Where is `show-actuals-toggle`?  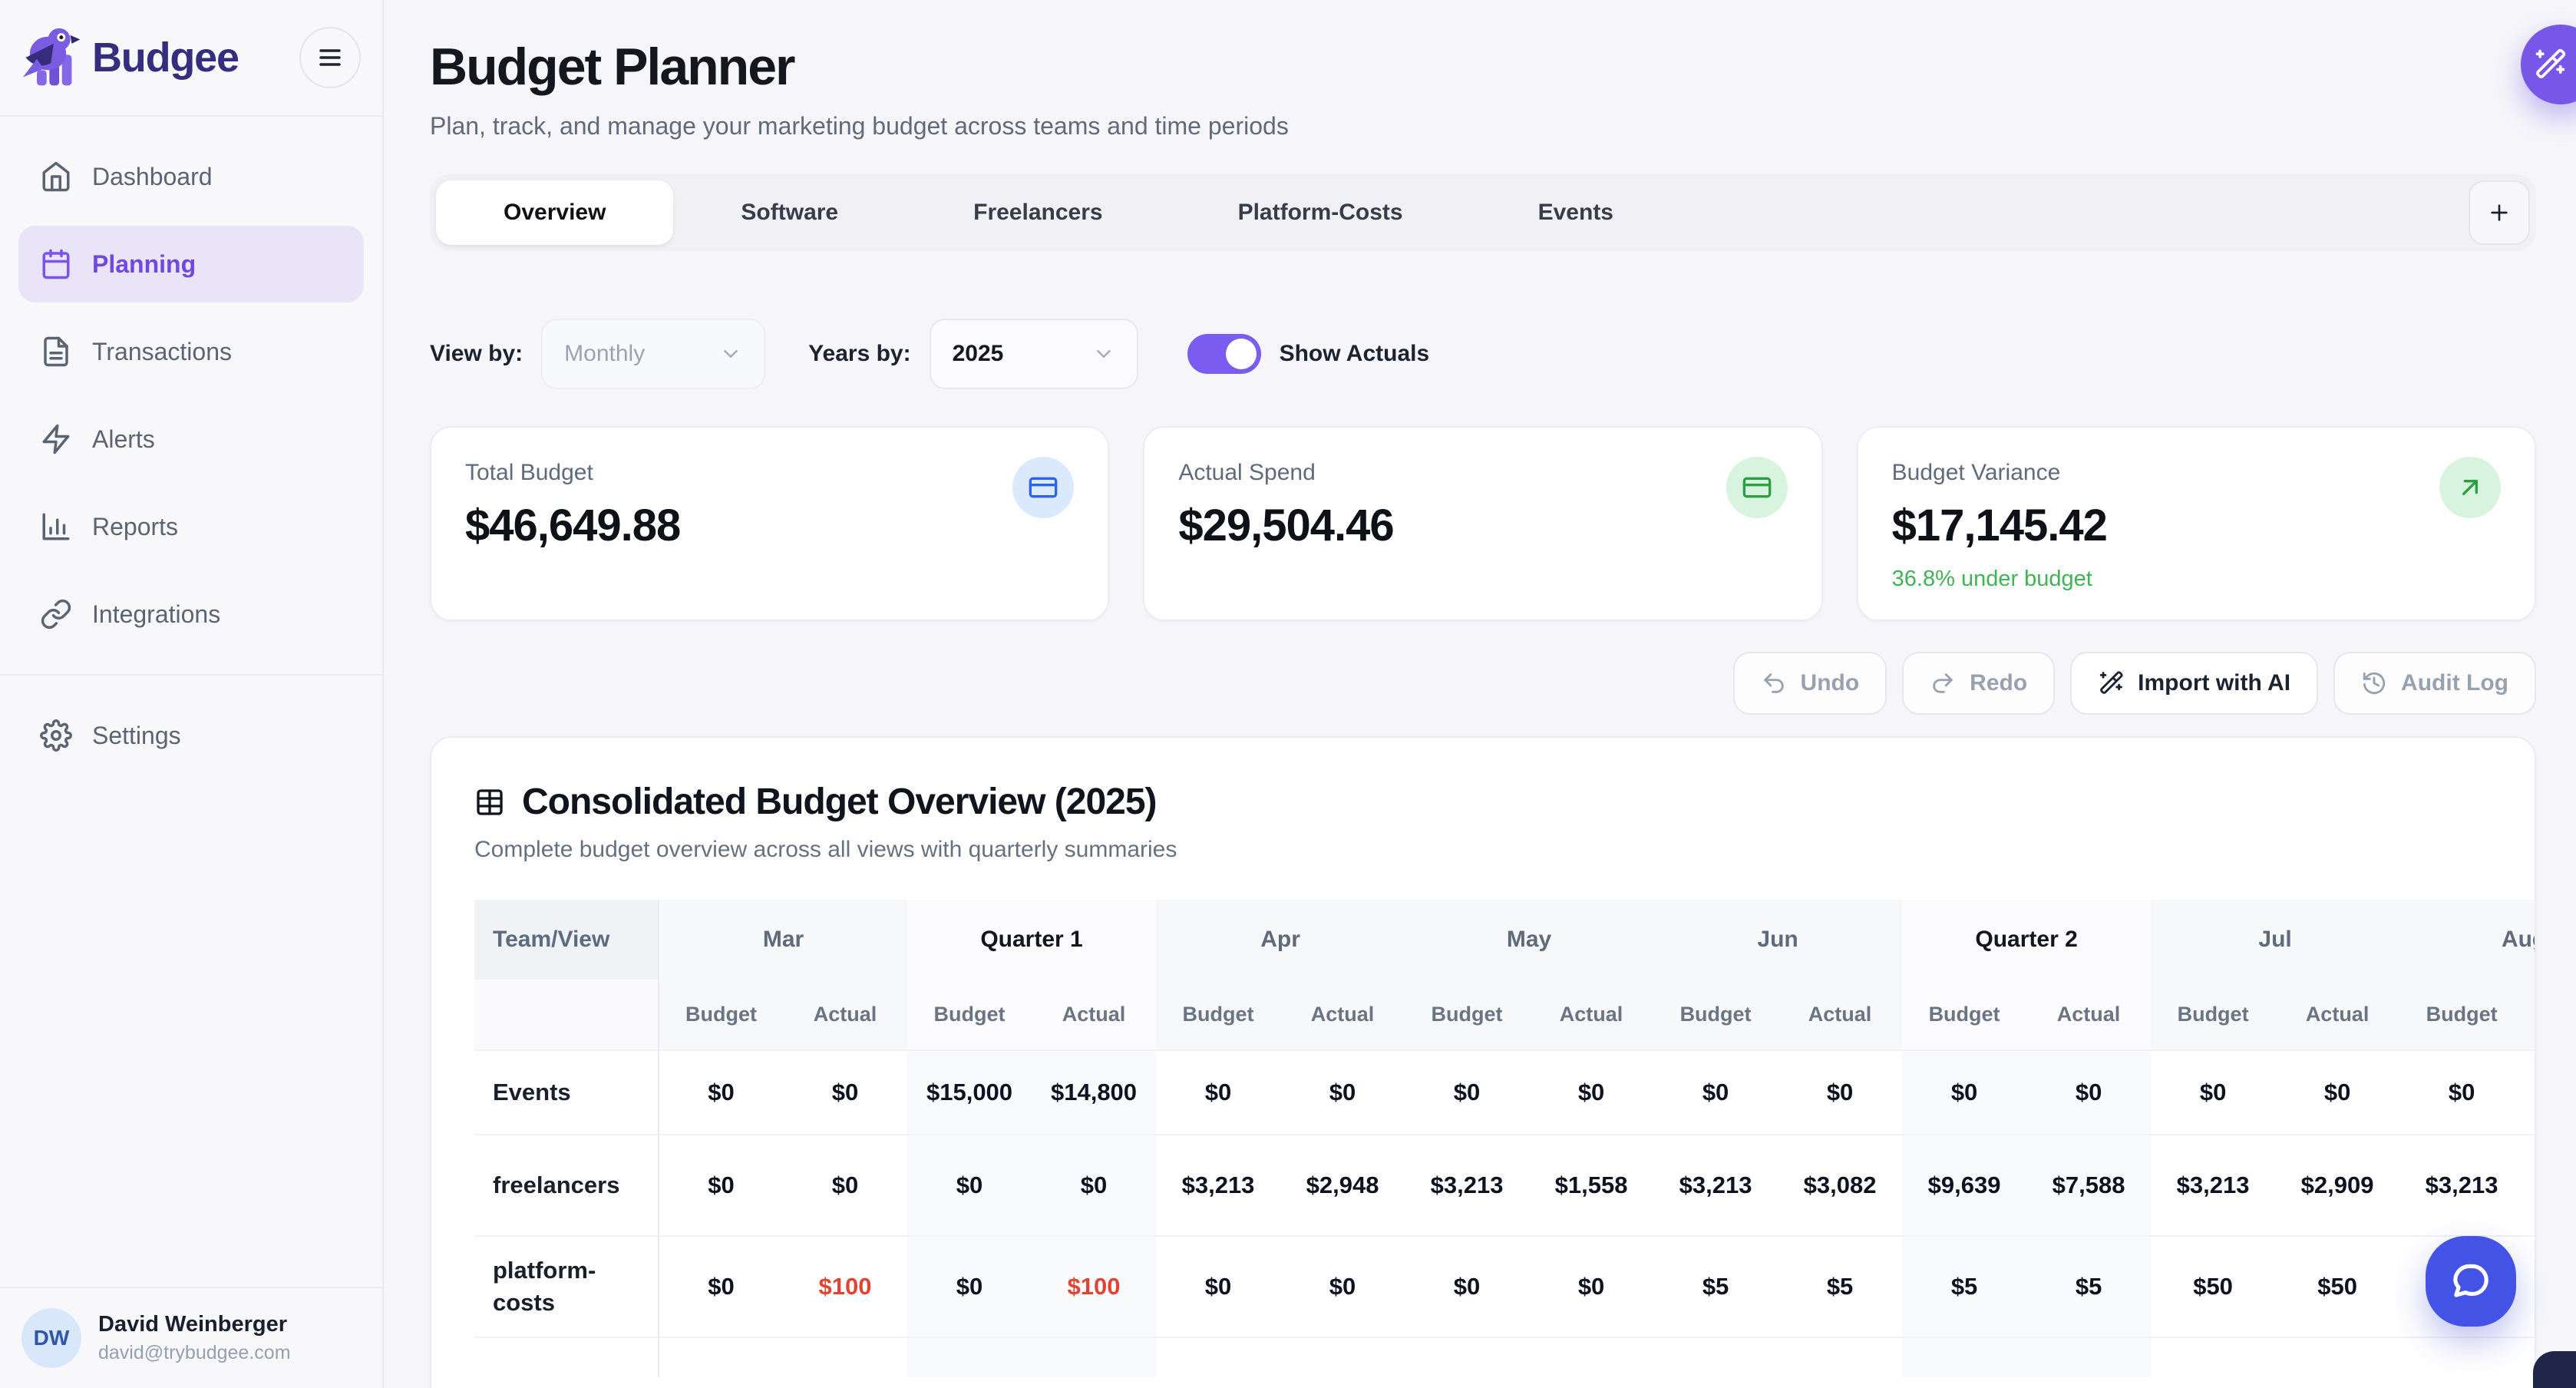
show-actuals-toggle is located at coordinates (1224, 354).